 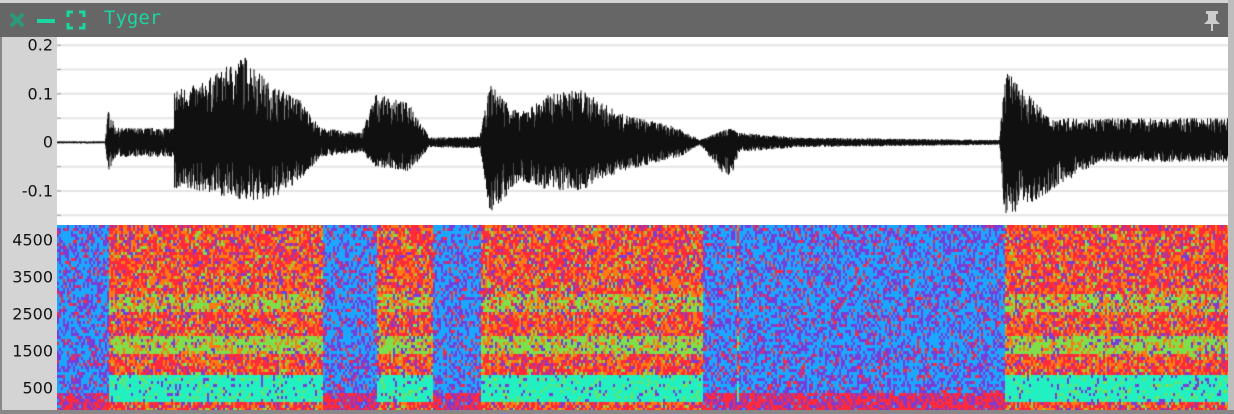 What do you see at coordinates (40, 94) in the screenshot?
I see `waveform-tick-label: 0.1` at bounding box center [40, 94].